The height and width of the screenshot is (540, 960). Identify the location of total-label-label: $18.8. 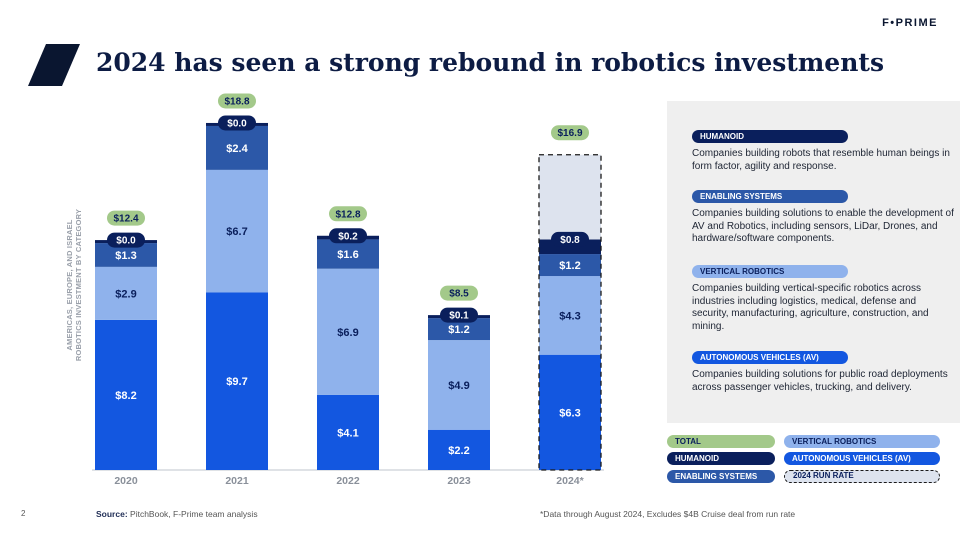
(236, 101).